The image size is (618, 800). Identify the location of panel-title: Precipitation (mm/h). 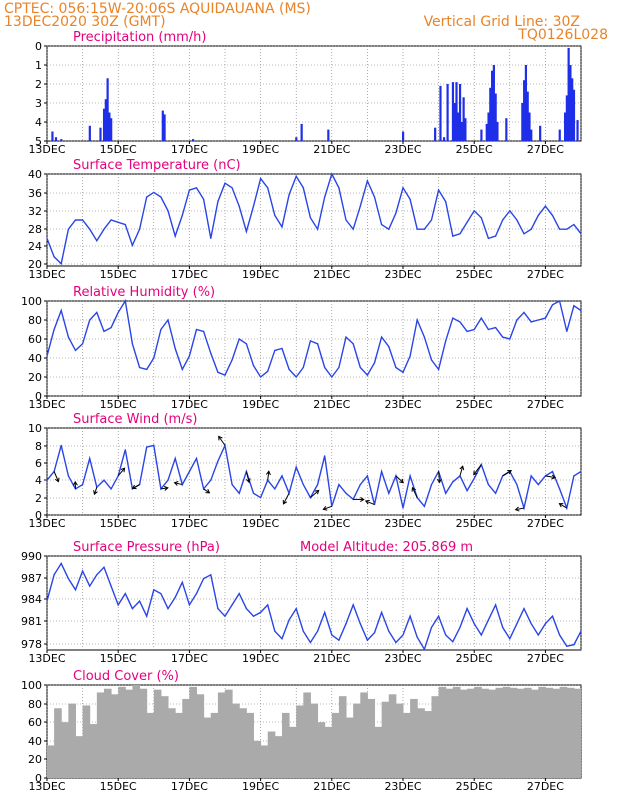
(139, 37).